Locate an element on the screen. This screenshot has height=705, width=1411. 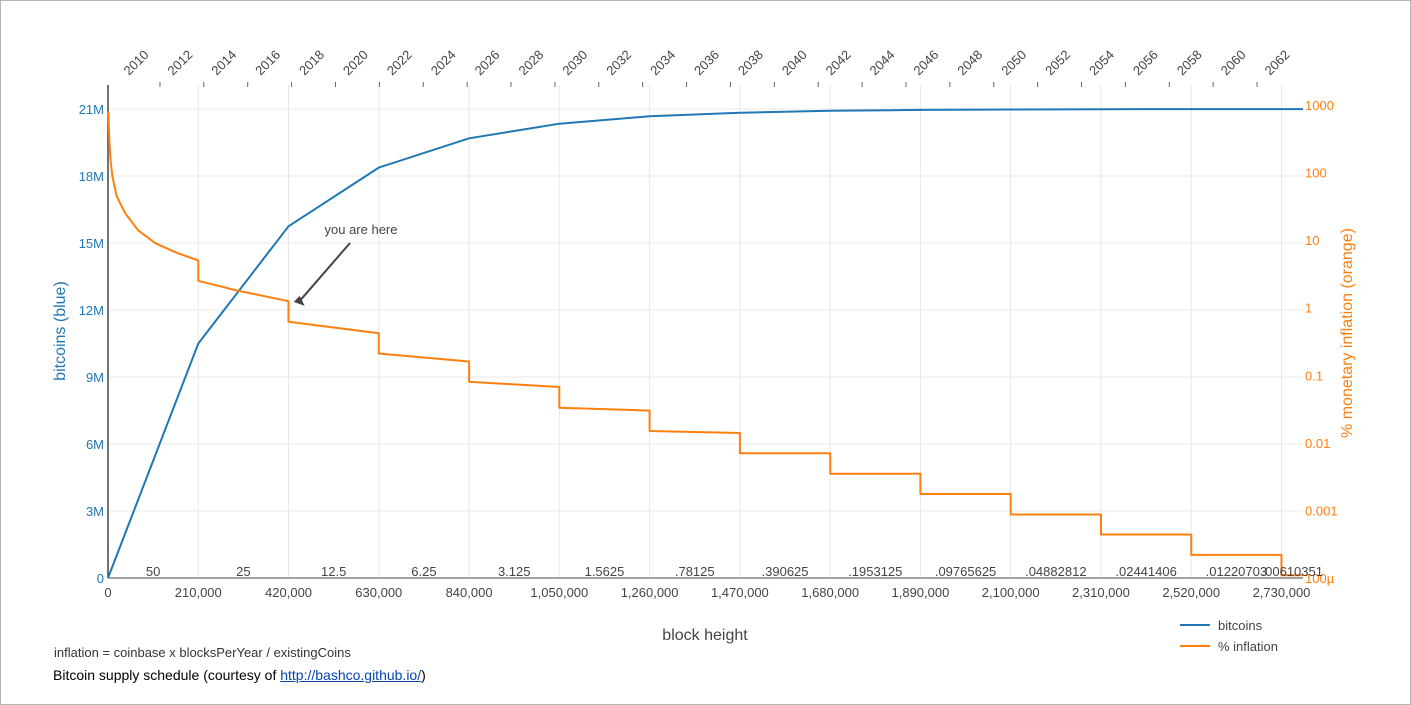
top-year-label: 2014 is located at coordinates (223, 62).